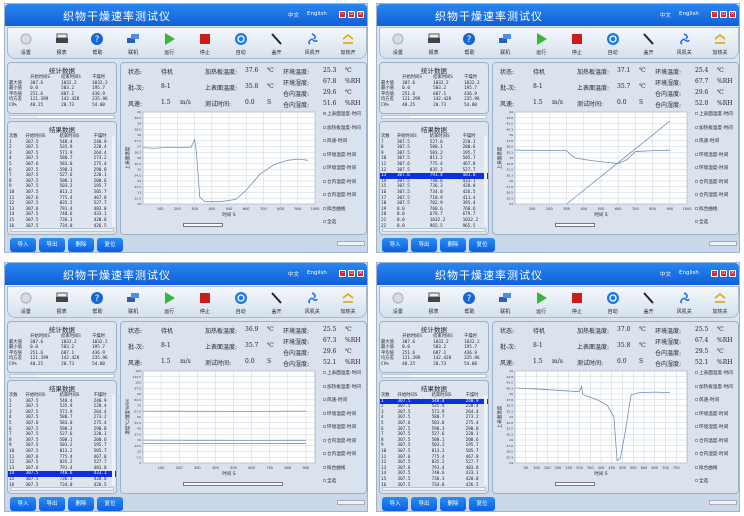 The width and height of the screenshot is (744, 516). I want to click on reset-button: 复位, so click(482, 245).